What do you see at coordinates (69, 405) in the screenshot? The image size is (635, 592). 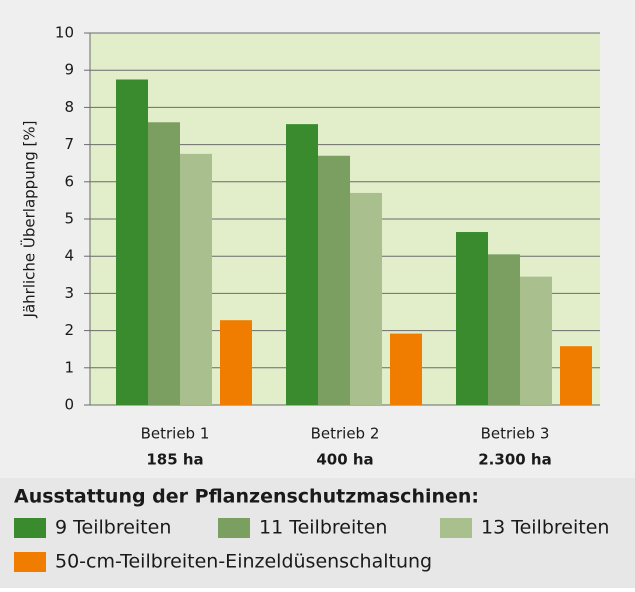 I see `y-tick-label: 0` at bounding box center [69, 405].